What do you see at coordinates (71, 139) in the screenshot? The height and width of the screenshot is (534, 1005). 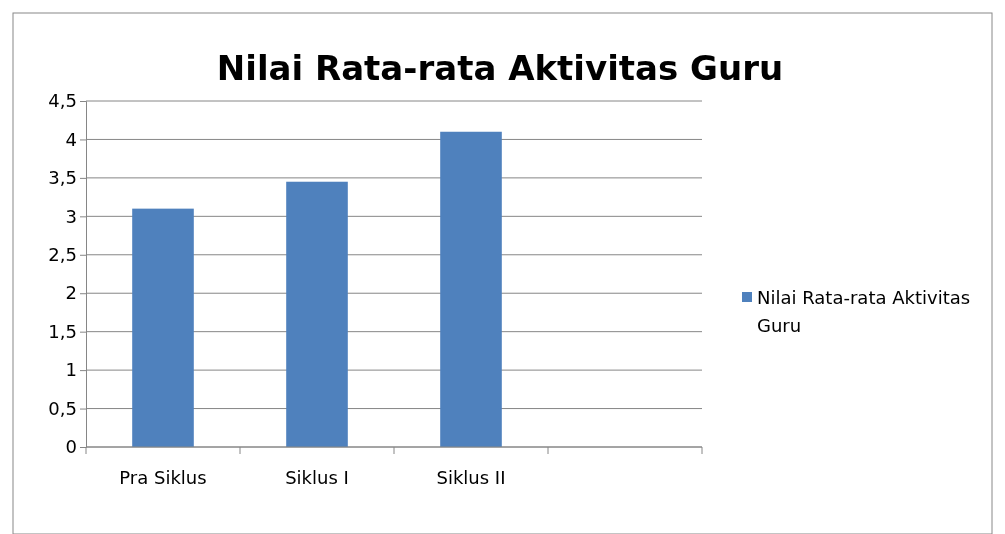 I see `y-tick-label: 4` at bounding box center [71, 139].